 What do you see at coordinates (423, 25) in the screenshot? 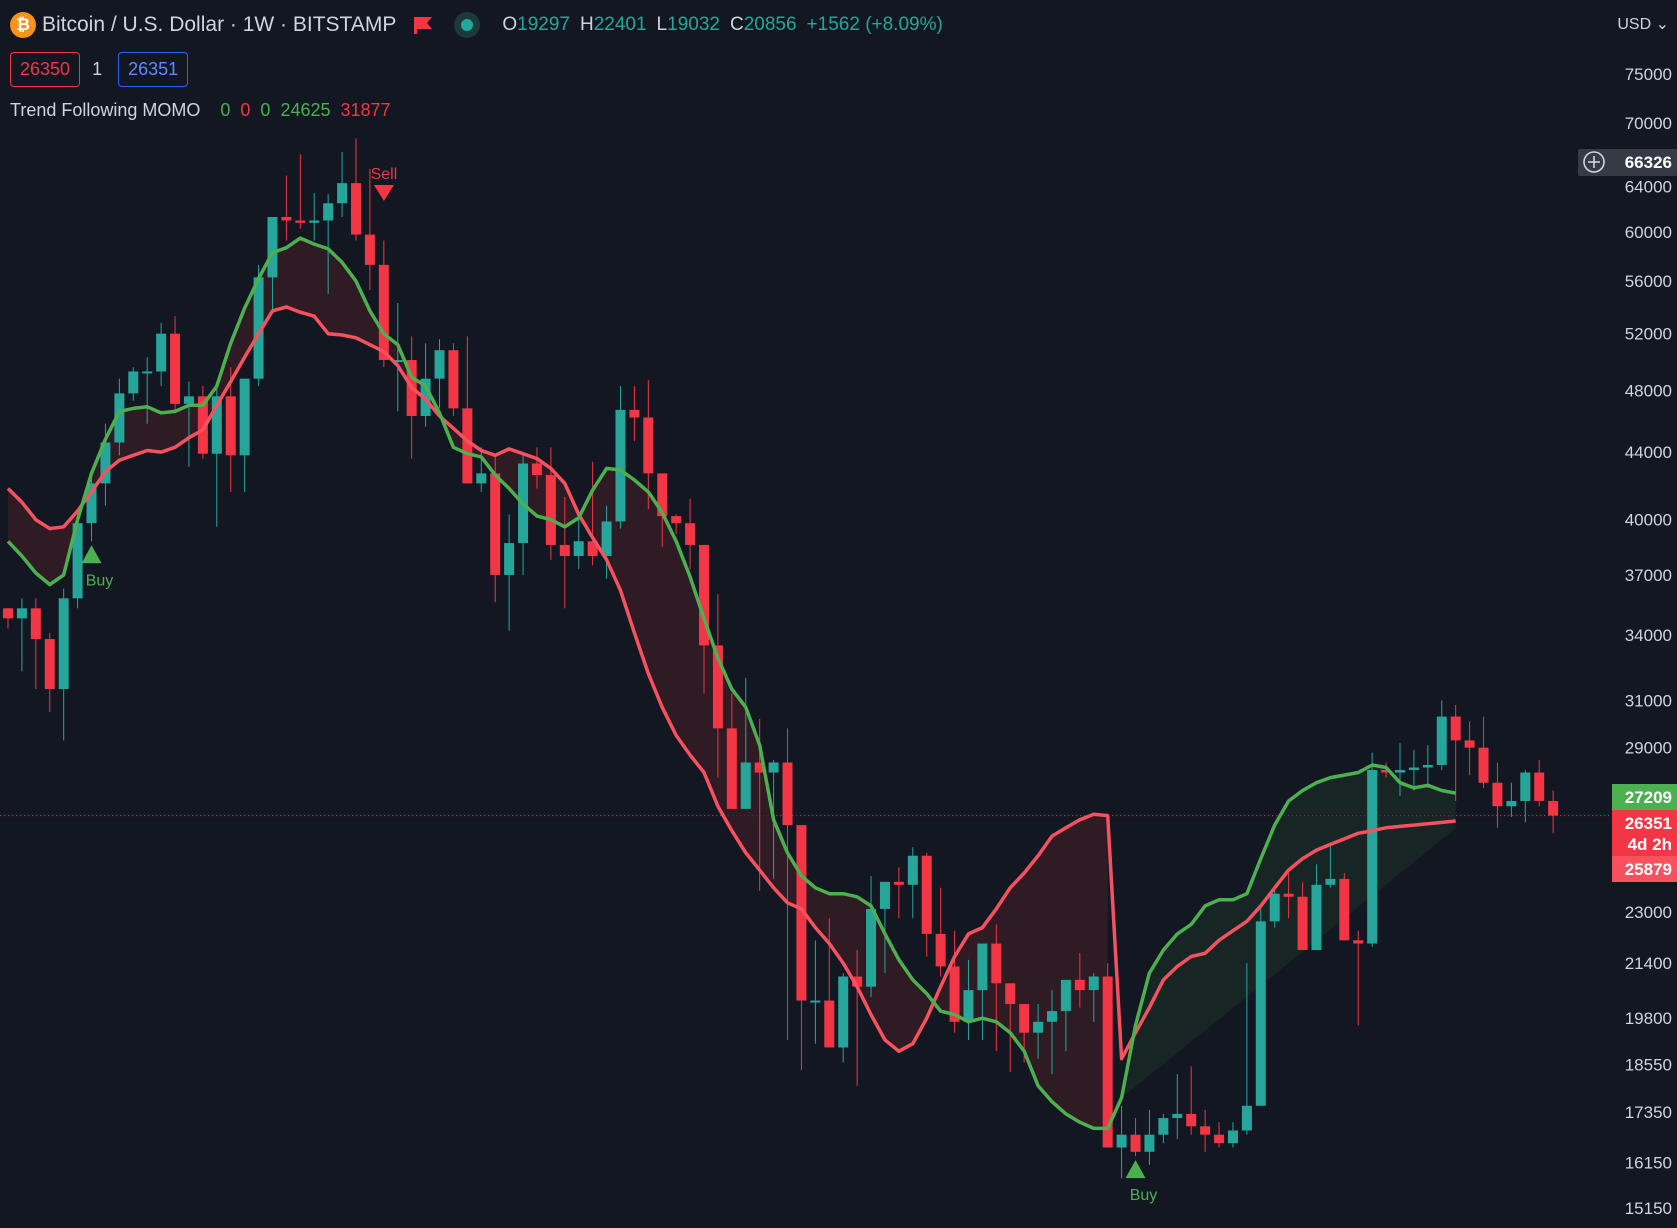
I see `flag-icon` at bounding box center [423, 25].